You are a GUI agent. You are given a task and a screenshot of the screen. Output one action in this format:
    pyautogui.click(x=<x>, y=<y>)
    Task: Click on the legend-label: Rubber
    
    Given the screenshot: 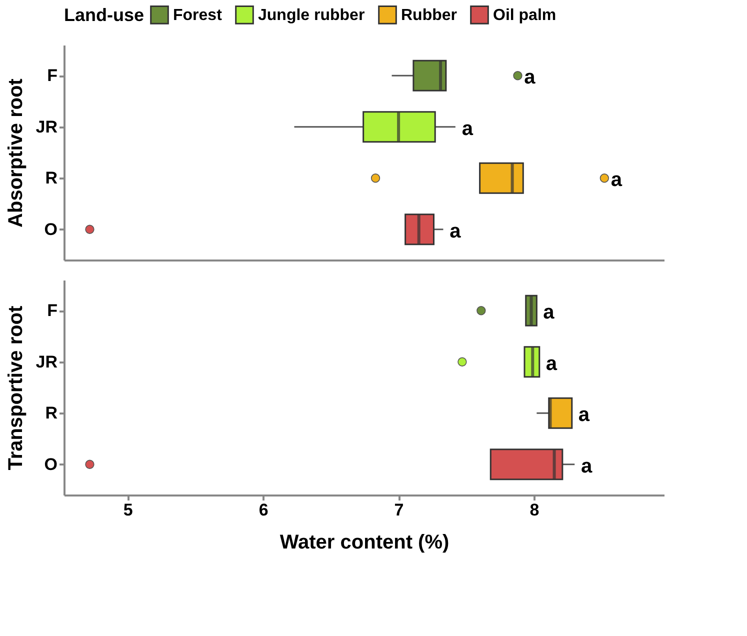 What is the action you would take?
    pyautogui.click(x=429, y=15)
    